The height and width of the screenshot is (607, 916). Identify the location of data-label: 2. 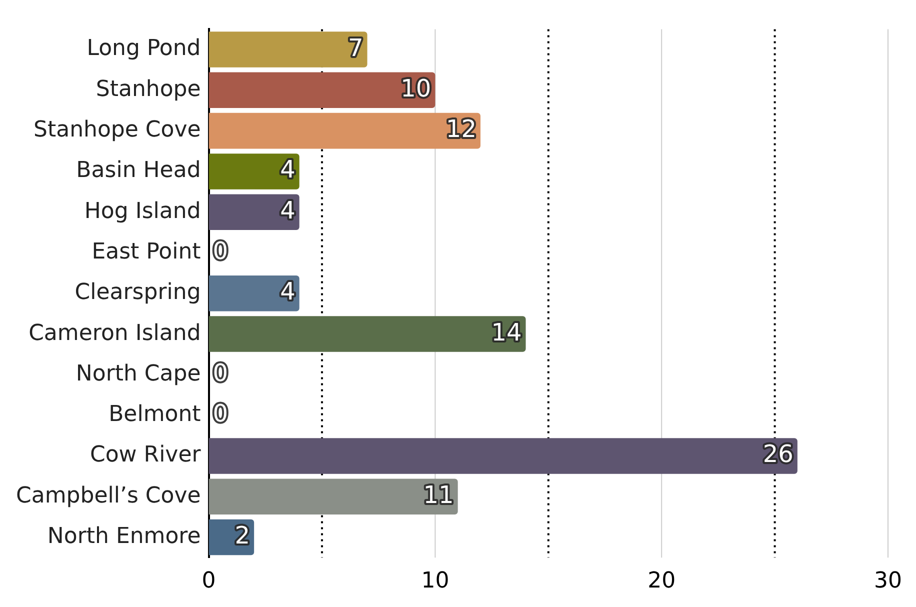
(242, 536).